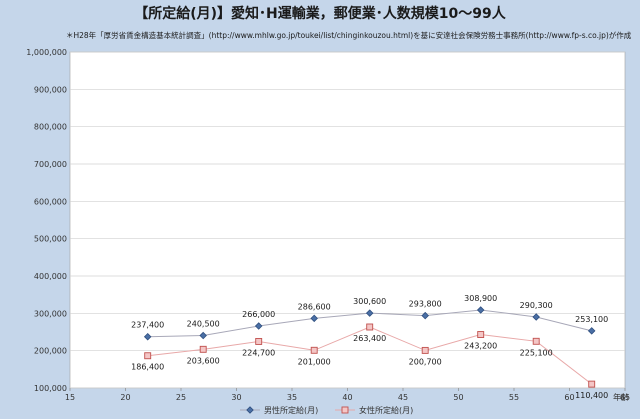 The width and height of the screenshot is (640, 419). Describe the element at coordinates (536, 352) in the screenshot. I see `female-data-label: 225,100` at that location.